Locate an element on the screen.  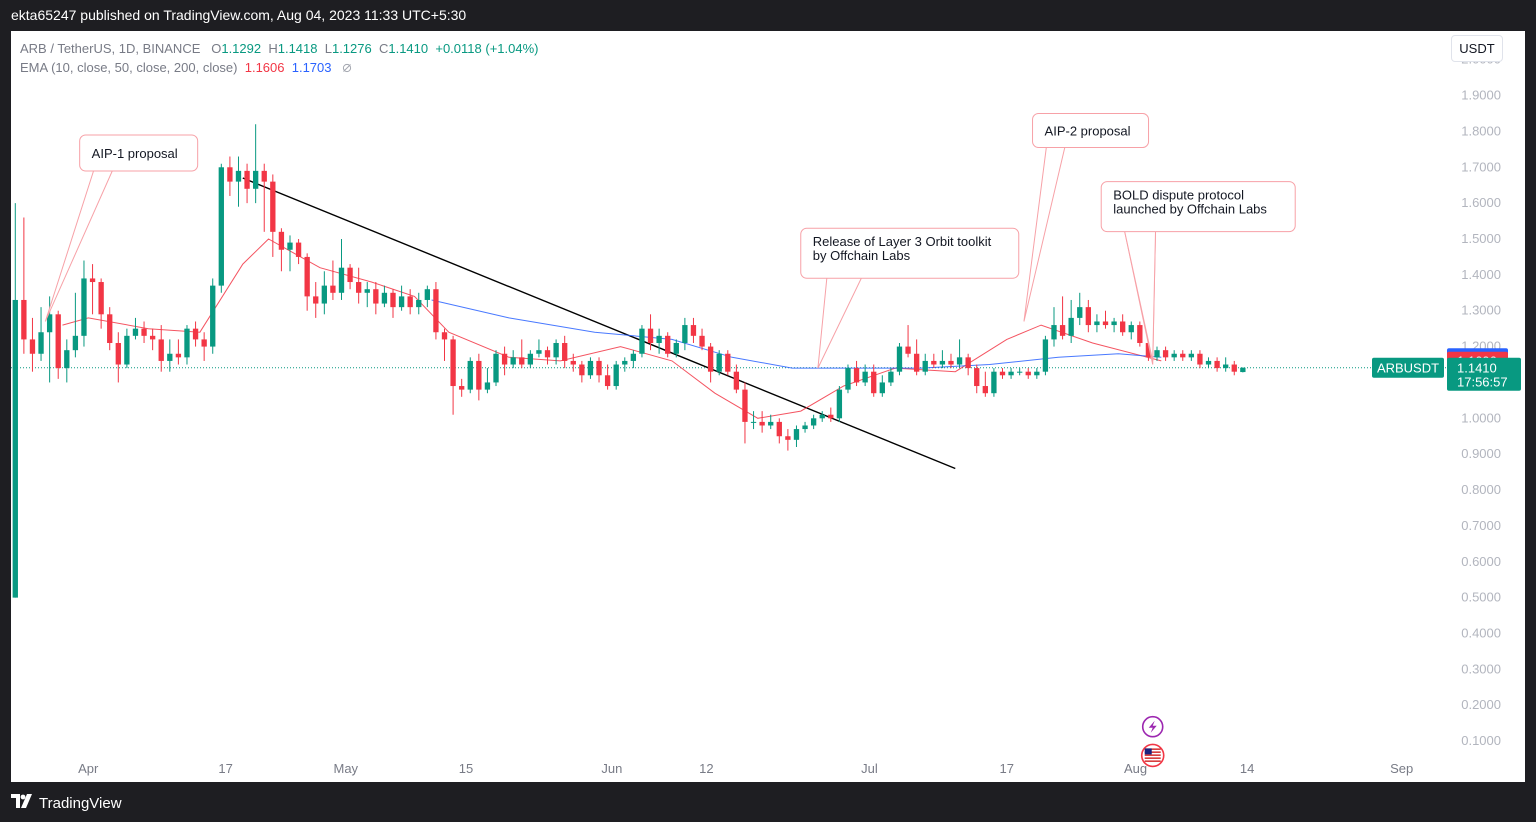
lightning-icon is located at coordinates (1152, 726).